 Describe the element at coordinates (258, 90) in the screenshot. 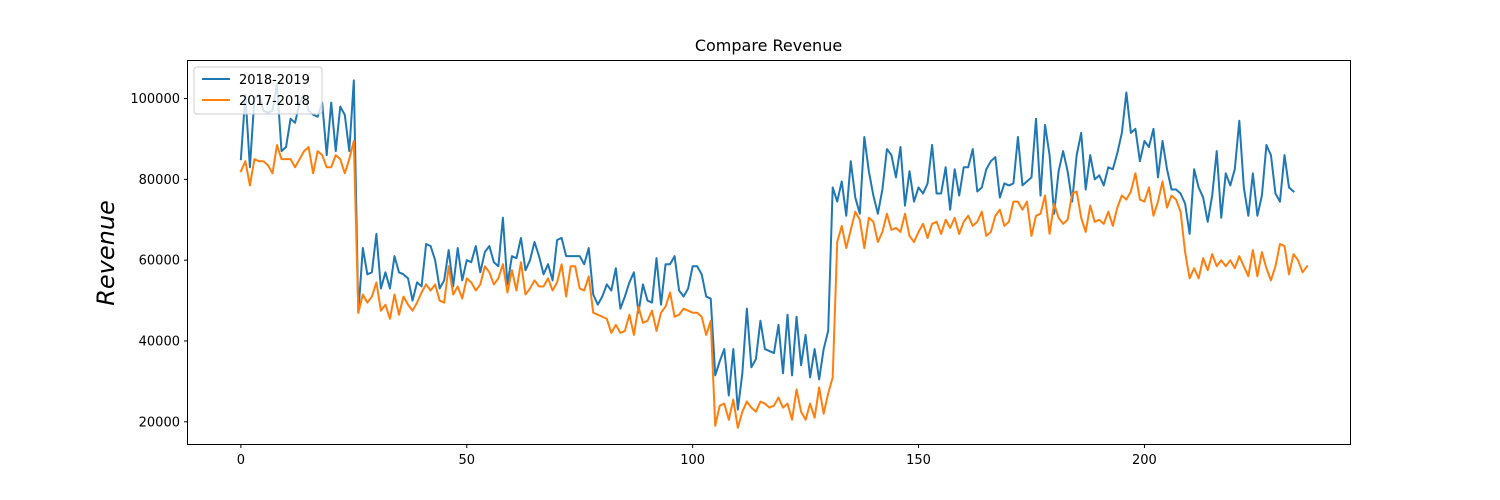

I see `legend: 2018-2019 2017-2018` at that location.